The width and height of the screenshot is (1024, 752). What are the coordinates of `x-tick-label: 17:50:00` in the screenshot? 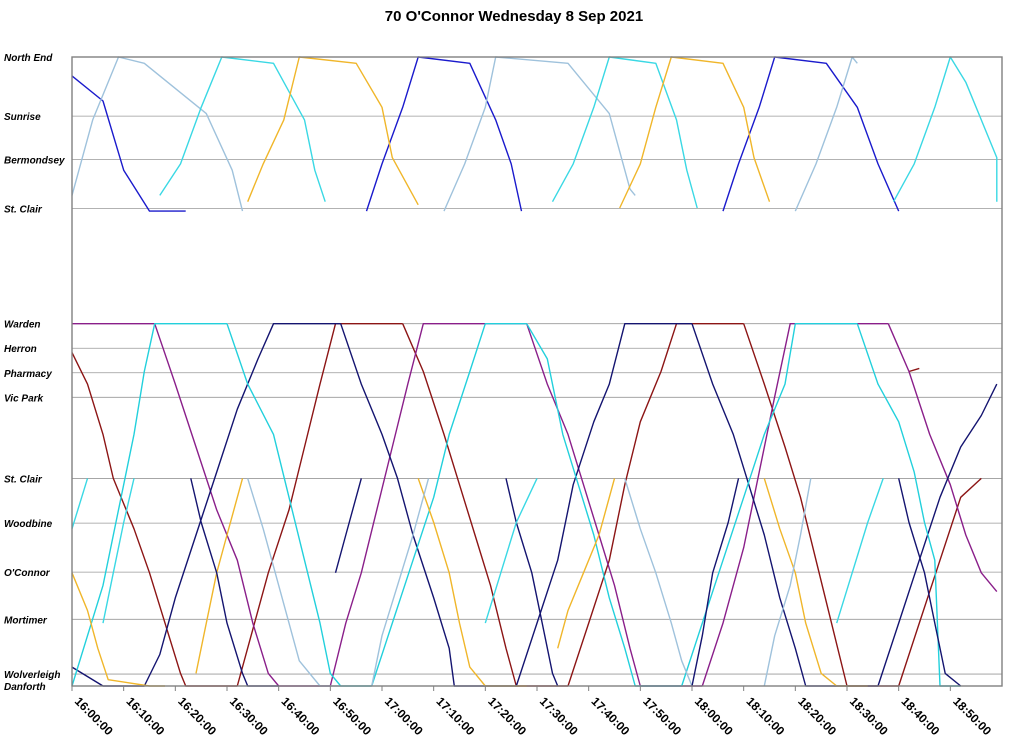 It's located at (662, 716).